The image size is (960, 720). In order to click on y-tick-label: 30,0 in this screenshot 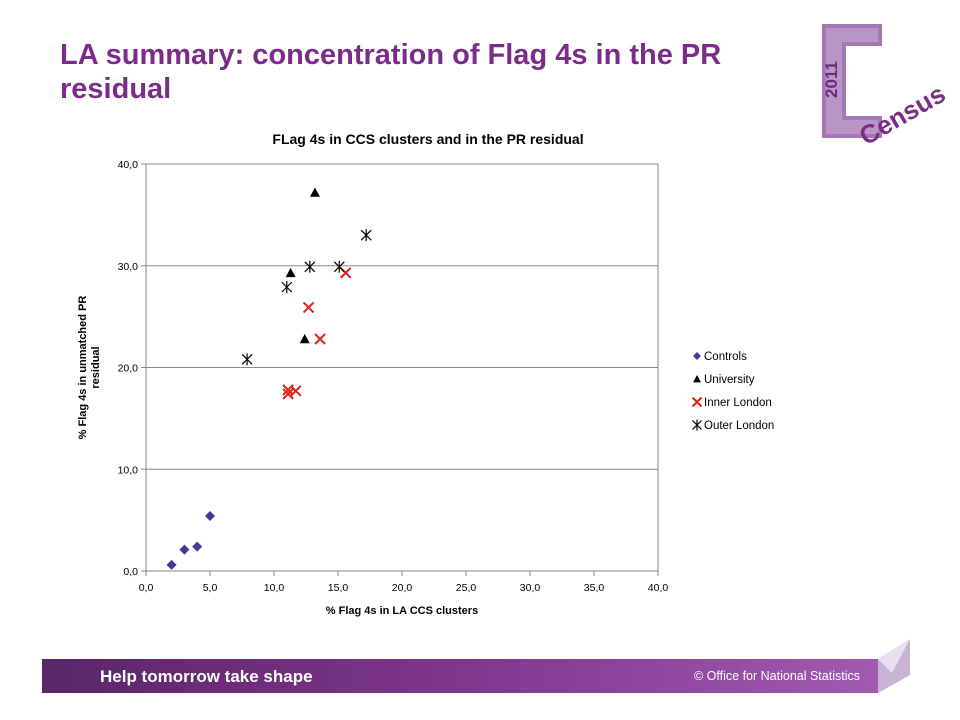, I will do `click(128, 267)`.